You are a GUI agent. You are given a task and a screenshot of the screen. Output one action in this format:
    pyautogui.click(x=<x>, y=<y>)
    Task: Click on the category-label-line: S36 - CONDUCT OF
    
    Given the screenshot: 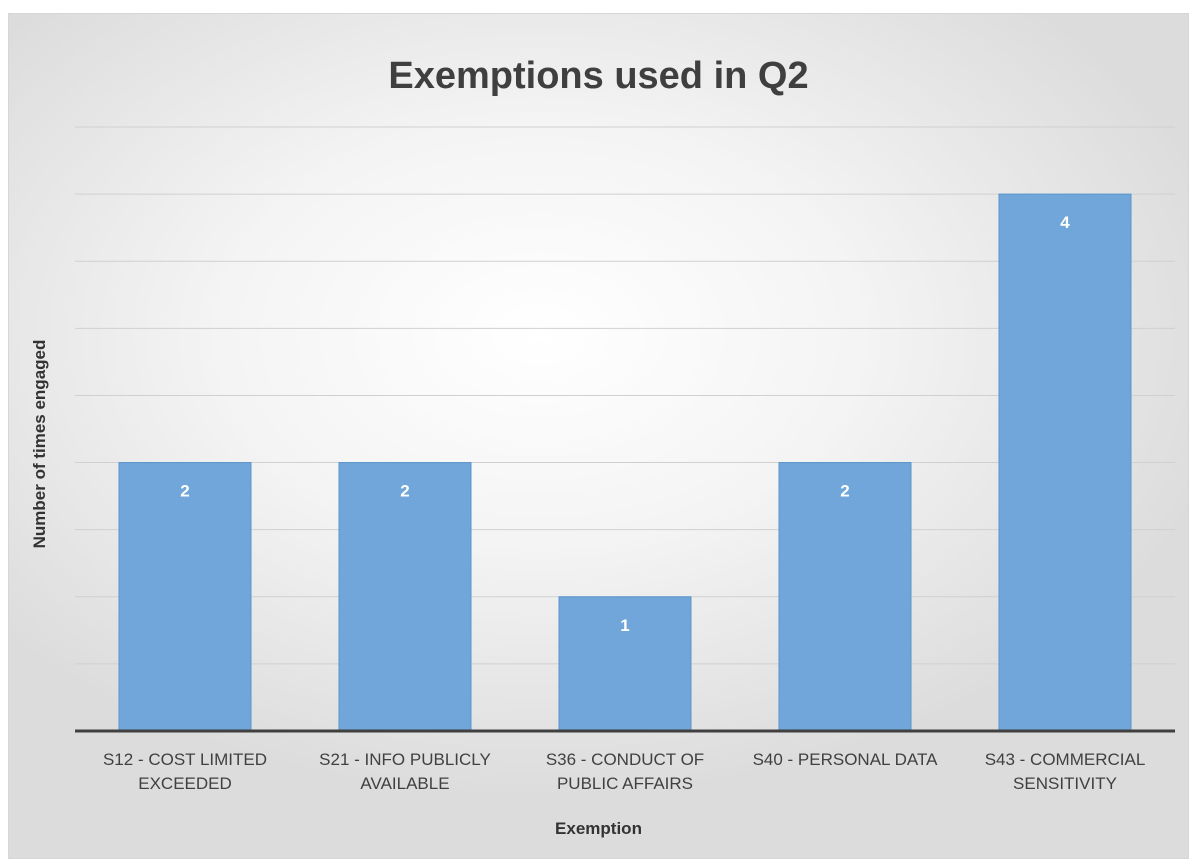 What is the action you would take?
    pyautogui.click(x=625, y=759)
    